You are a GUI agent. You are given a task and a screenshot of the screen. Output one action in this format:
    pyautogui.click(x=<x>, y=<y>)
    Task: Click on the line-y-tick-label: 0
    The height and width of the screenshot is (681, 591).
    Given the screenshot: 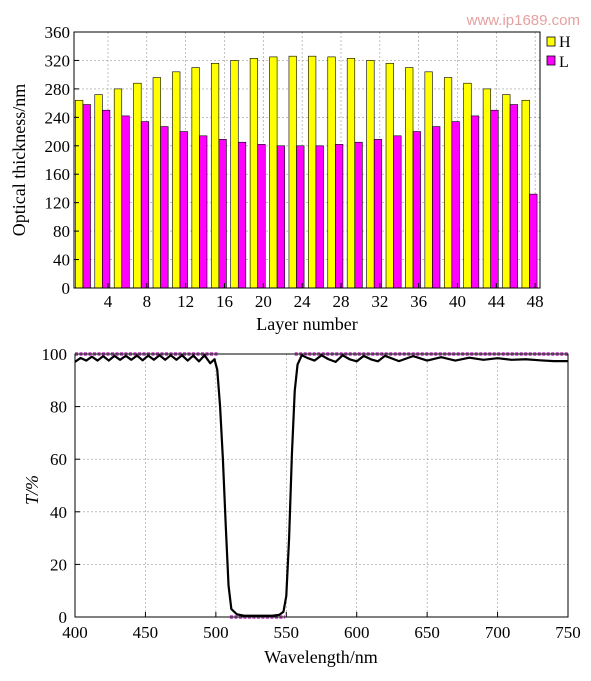 What is the action you would take?
    pyautogui.click(x=63, y=617)
    